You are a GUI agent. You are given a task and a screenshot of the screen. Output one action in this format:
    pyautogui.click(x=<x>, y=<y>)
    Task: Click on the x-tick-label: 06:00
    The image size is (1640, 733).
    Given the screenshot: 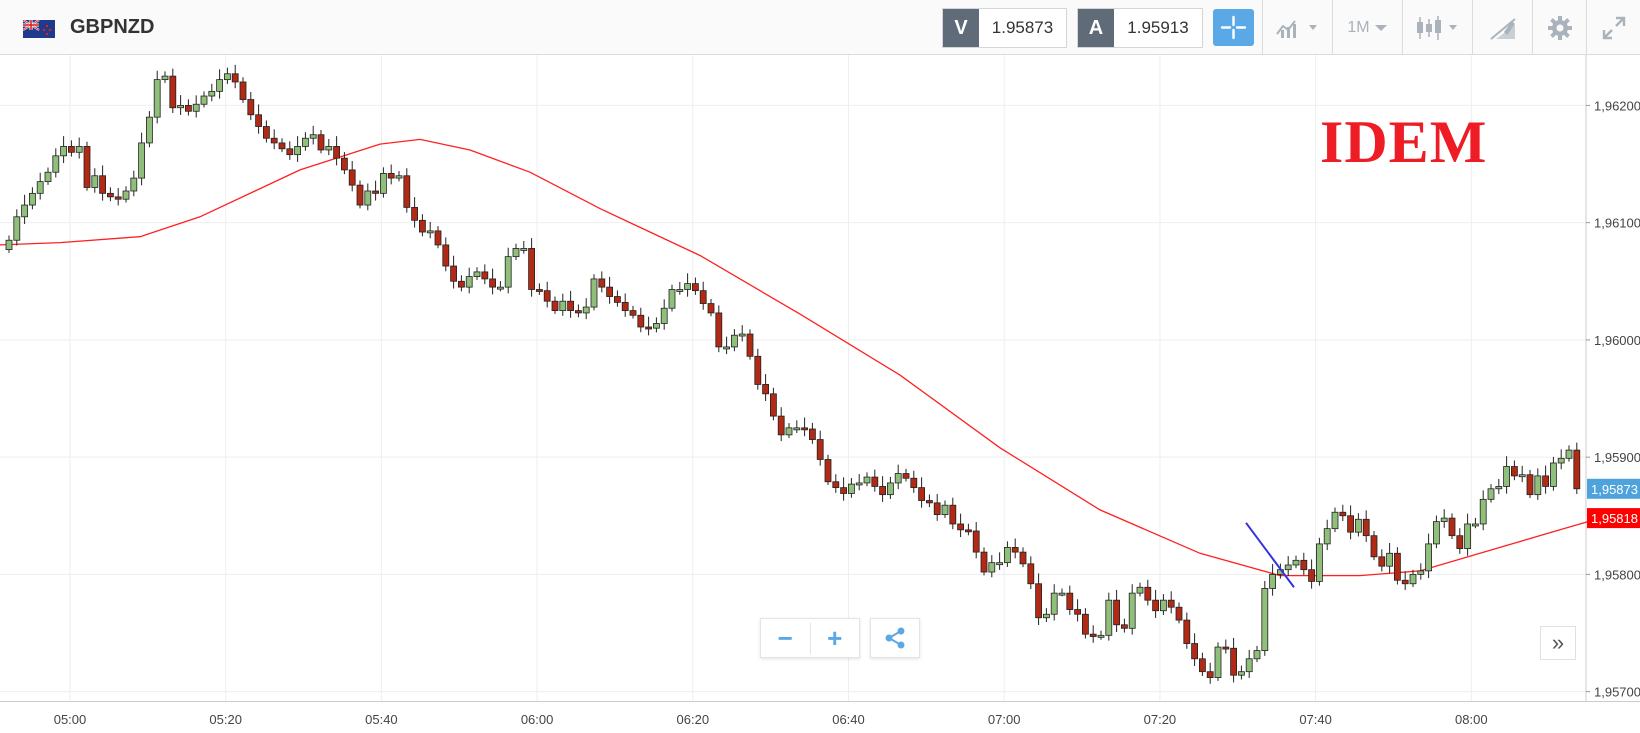 What is the action you would take?
    pyautogui.click(x=537, y=719)
    